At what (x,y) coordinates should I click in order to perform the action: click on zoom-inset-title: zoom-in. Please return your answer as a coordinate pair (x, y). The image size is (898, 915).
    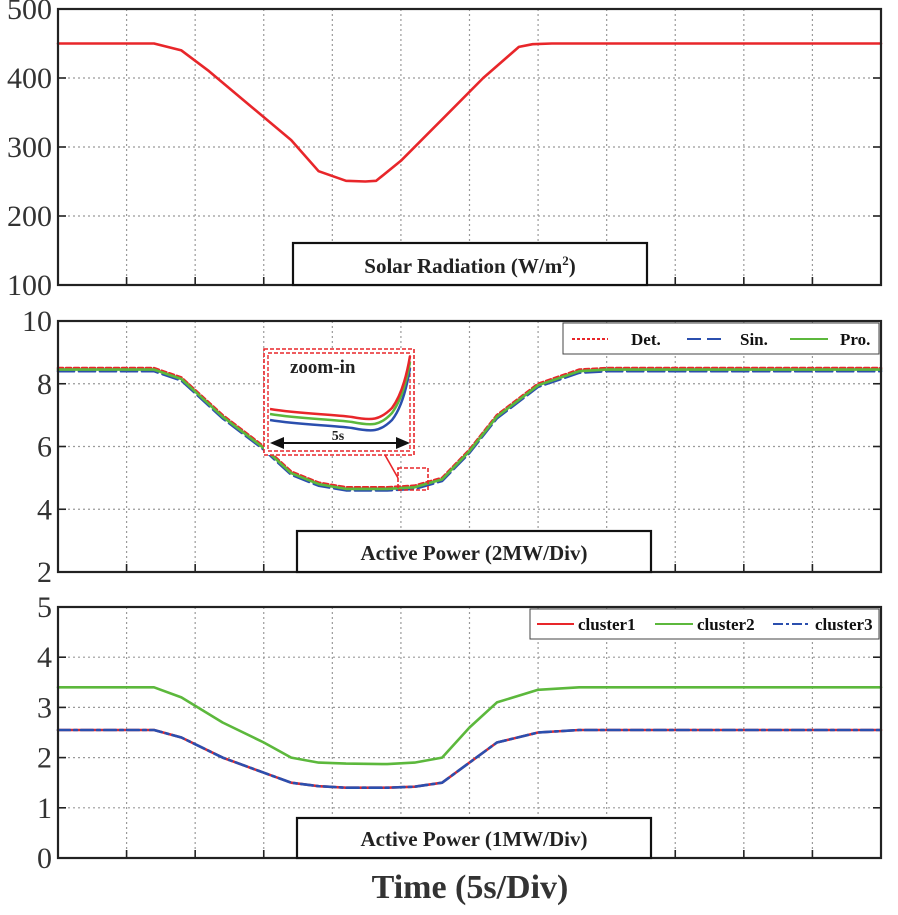
    Looking at the image, I should click on (323, 367).